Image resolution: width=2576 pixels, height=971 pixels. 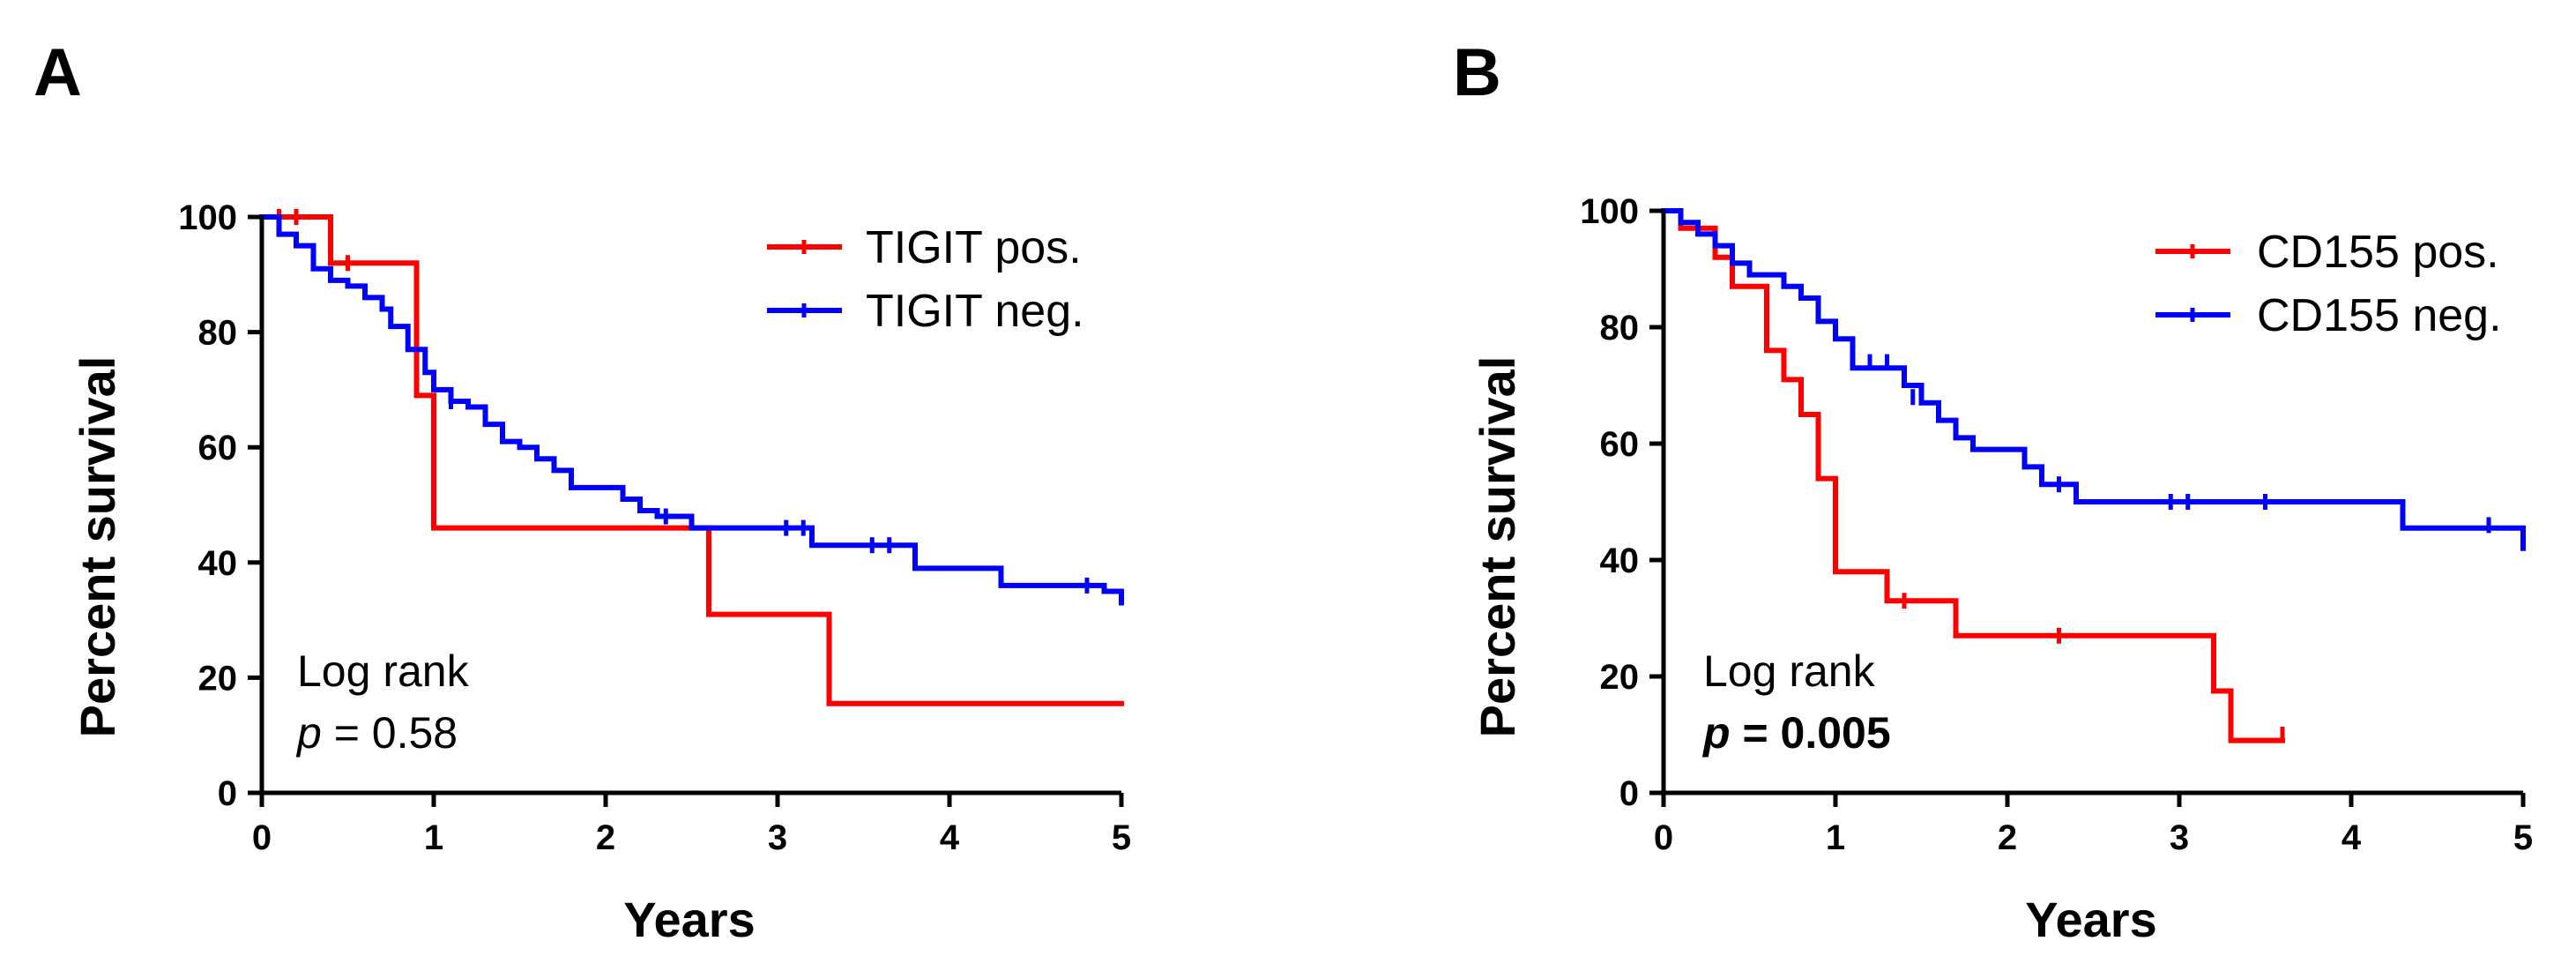 I want to click on x-tick-label-b: 0, so click(x=1664, y=837).